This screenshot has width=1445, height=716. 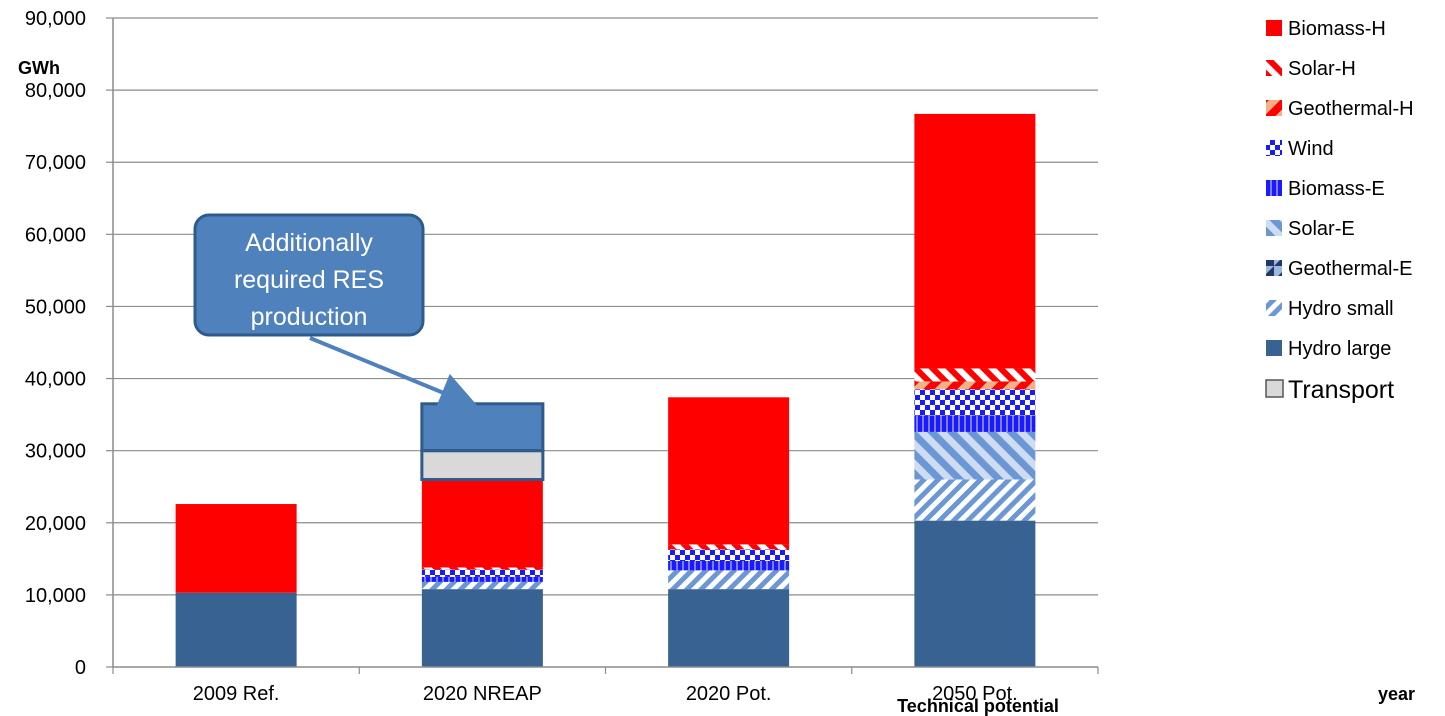 I want to click on callout-box, so click(x=309, y=275).